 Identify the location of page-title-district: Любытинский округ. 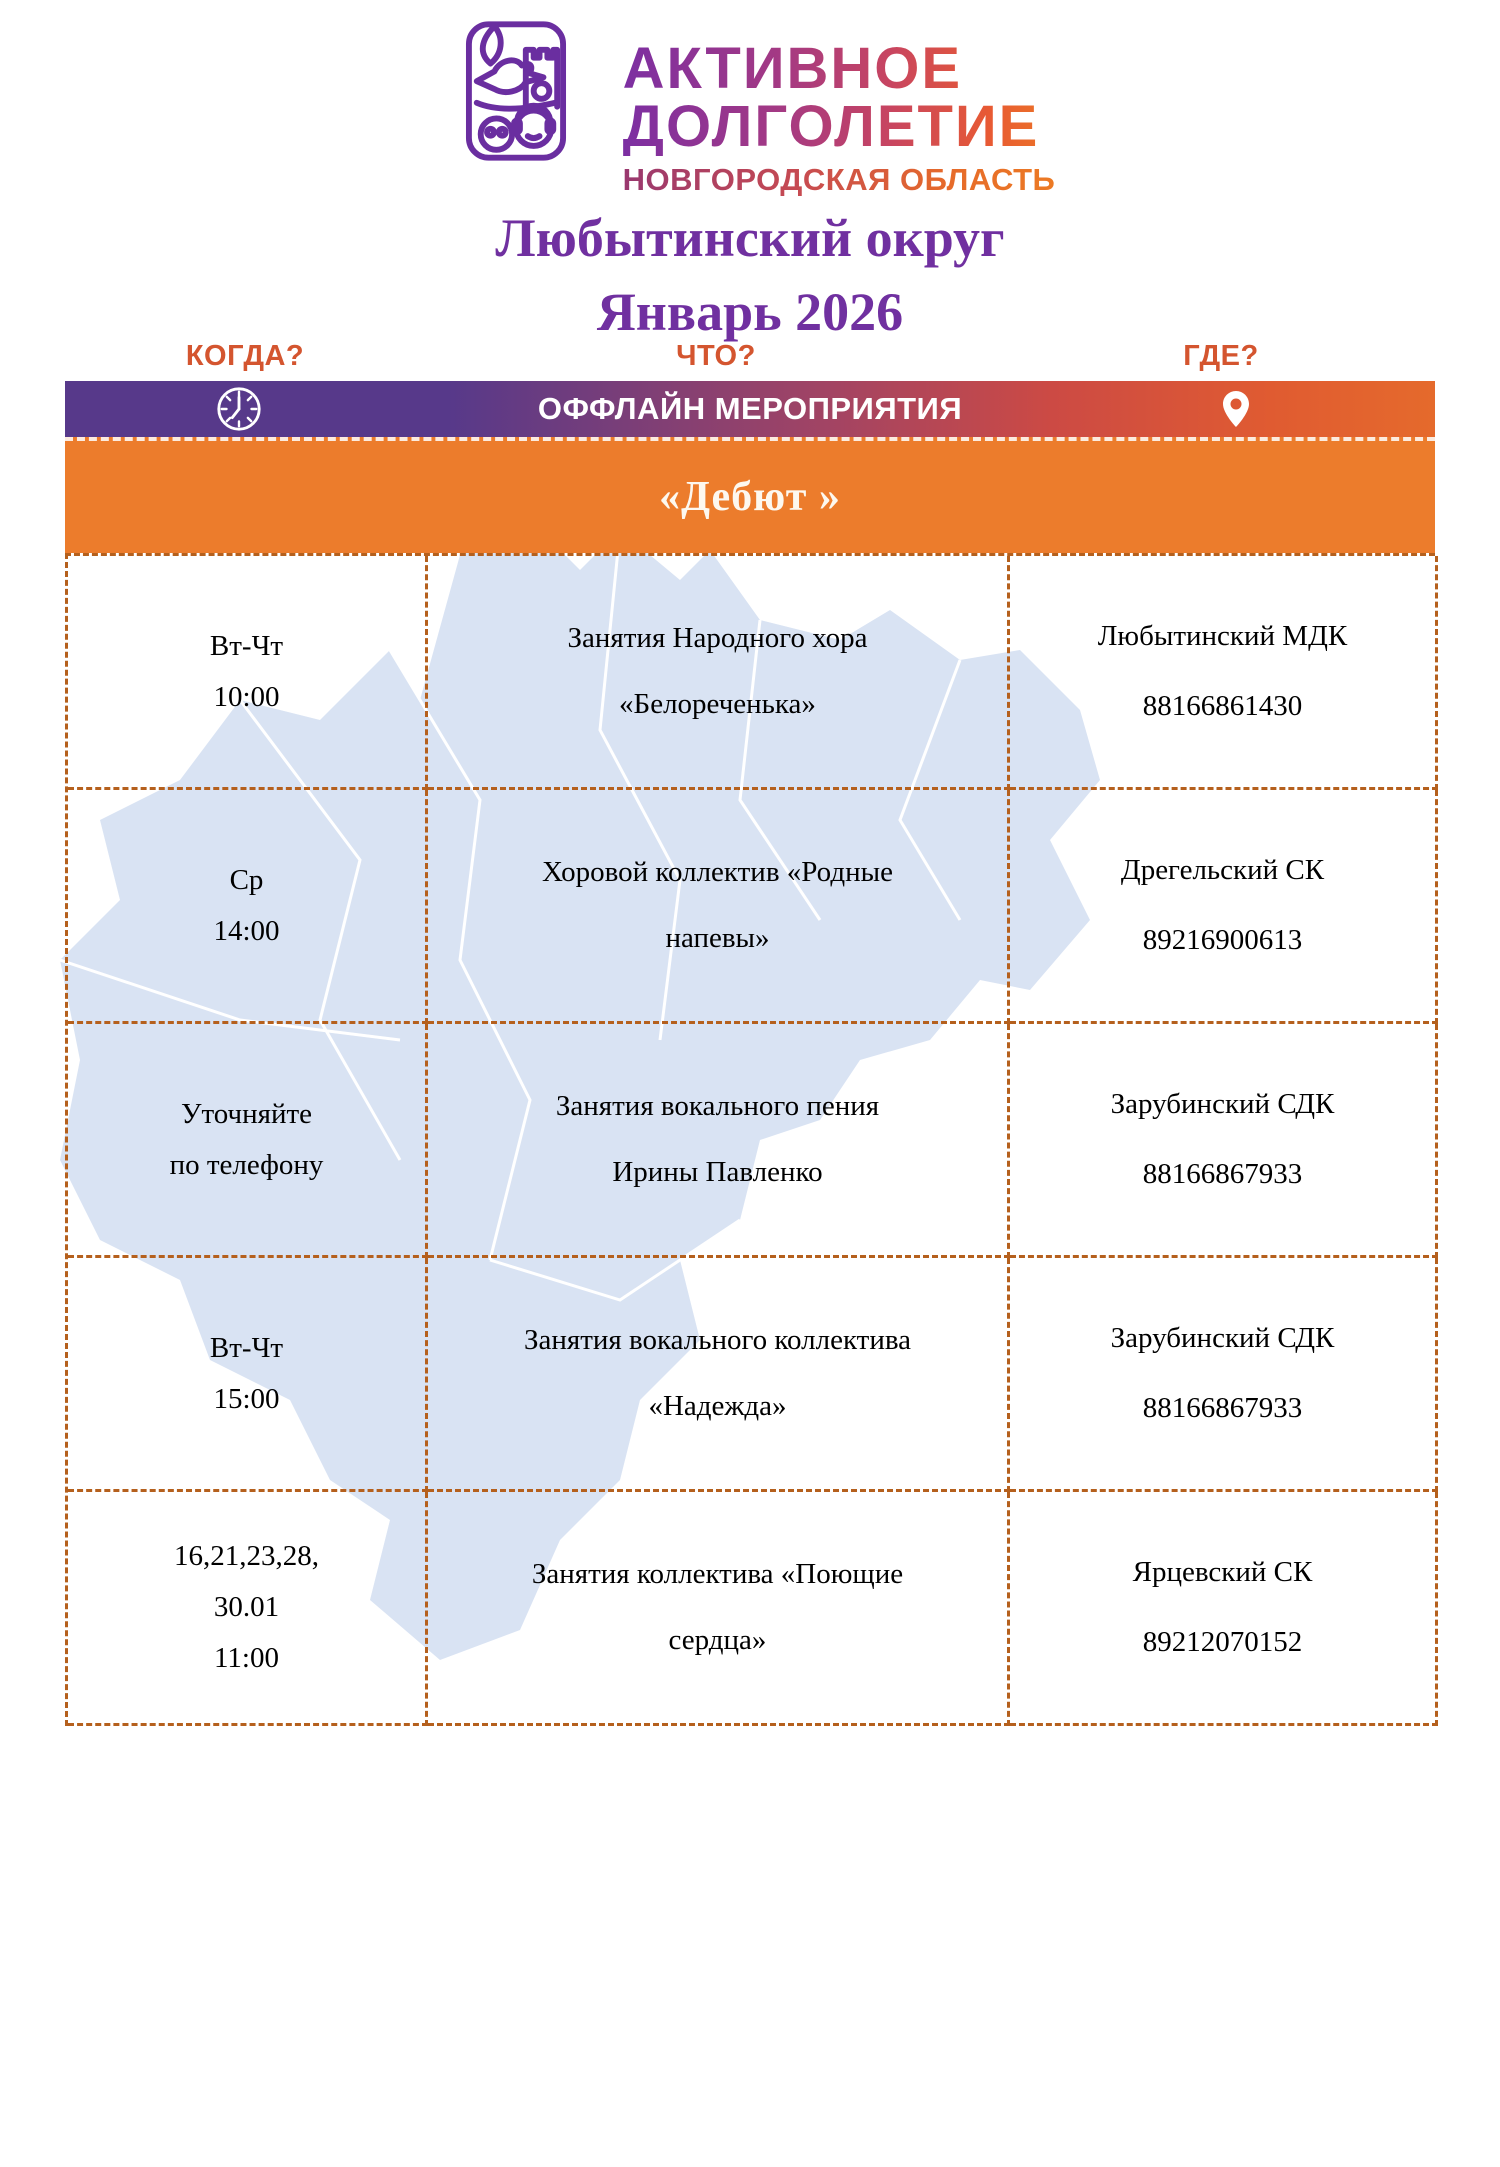
(750, 238).